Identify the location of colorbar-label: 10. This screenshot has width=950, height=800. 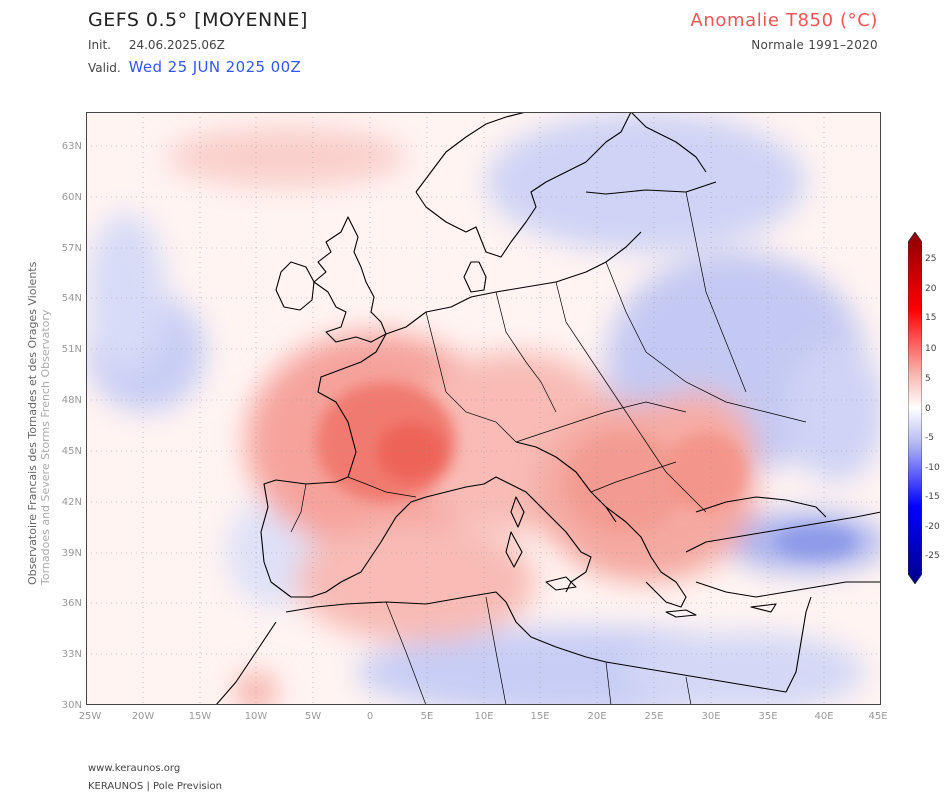
(931, 349).